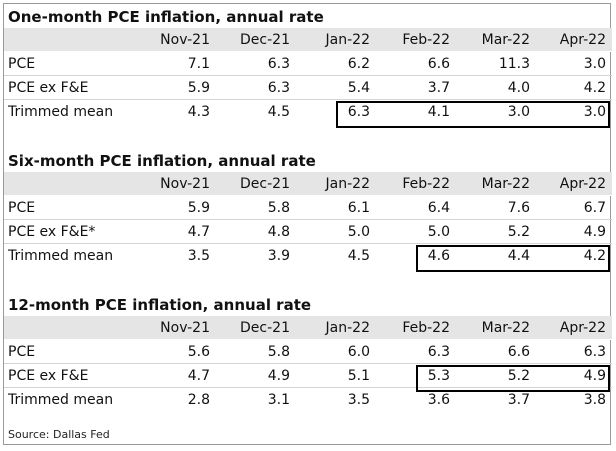 The height and width of the screenshot is (451, 616). I want to click on table-cell: 4.3, so click(198, 112).